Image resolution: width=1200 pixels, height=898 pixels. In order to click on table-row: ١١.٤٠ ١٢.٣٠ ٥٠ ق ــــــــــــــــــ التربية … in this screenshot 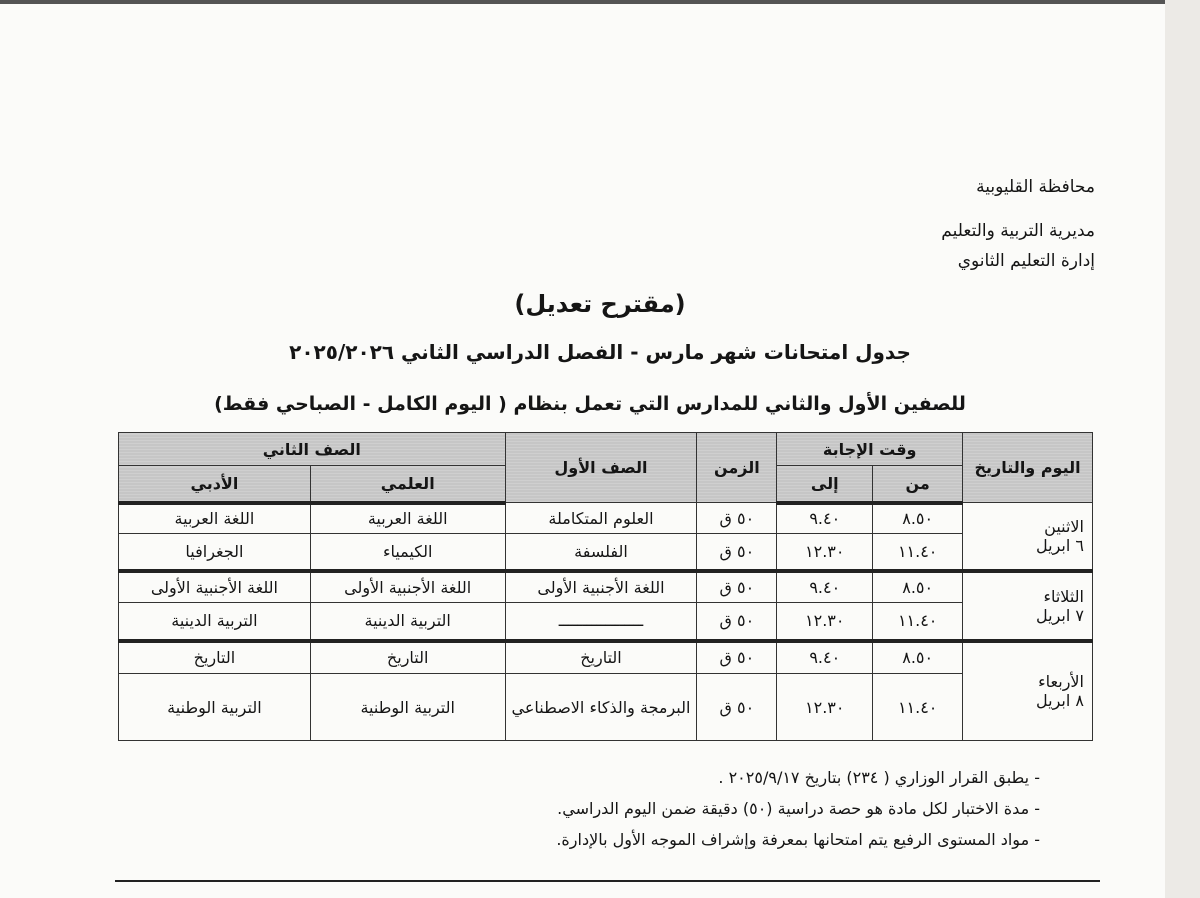, I will do `click(605, 621)`.